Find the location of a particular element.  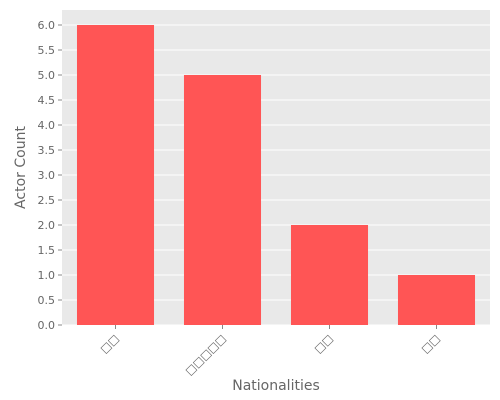

y-tick-label: 5.5 is located at coordinates (47, 50).